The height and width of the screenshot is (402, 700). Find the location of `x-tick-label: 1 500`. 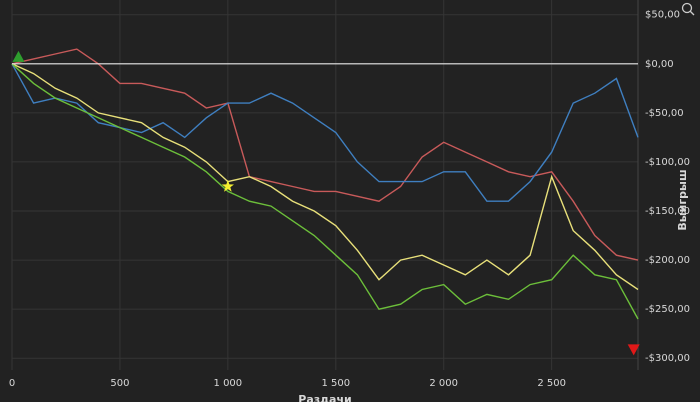

x-tick-label: 1 500 is located at coordinates (335, 383).